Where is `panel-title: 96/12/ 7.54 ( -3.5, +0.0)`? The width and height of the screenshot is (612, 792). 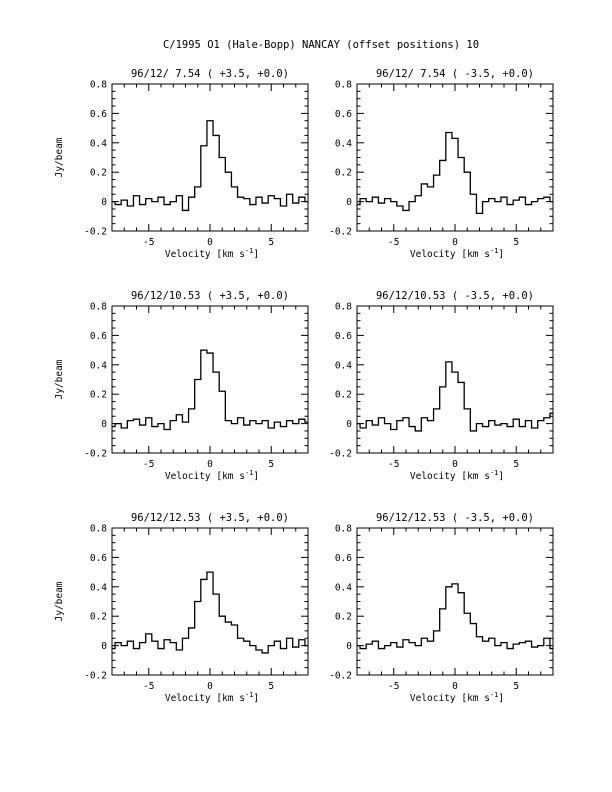 panel-title: 96/12/ 7.54 ( -3.5, +0.0) is located at coordinates (455, 74).